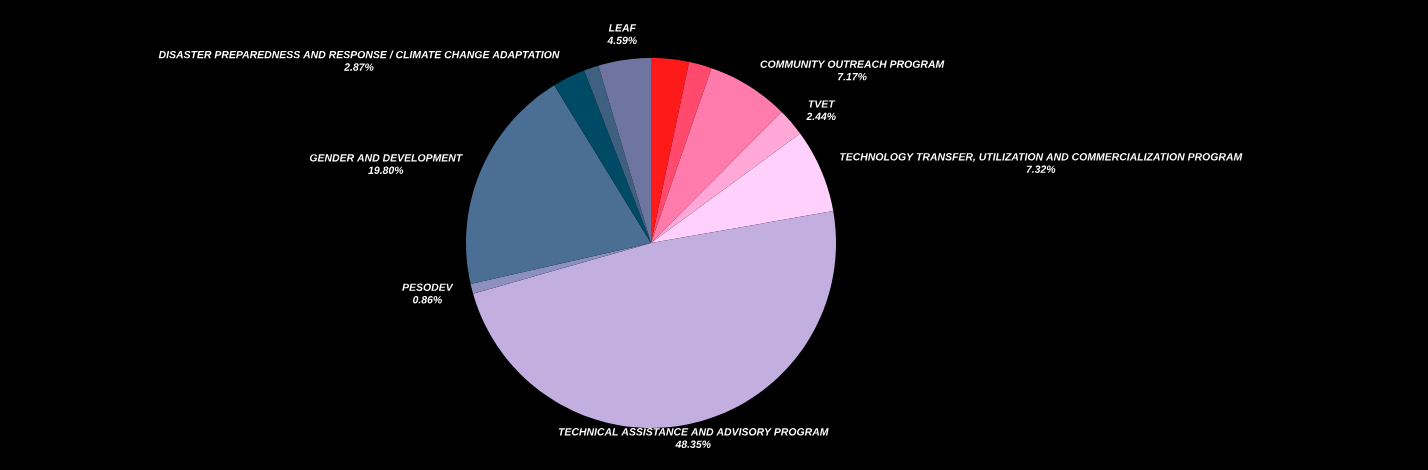 The width and height of the screenshot is (1428, 470). I want to click on slice-label: TECHNICAL ASSISTANCE AND ADVISORY PROGRAM, so click(693, 432).